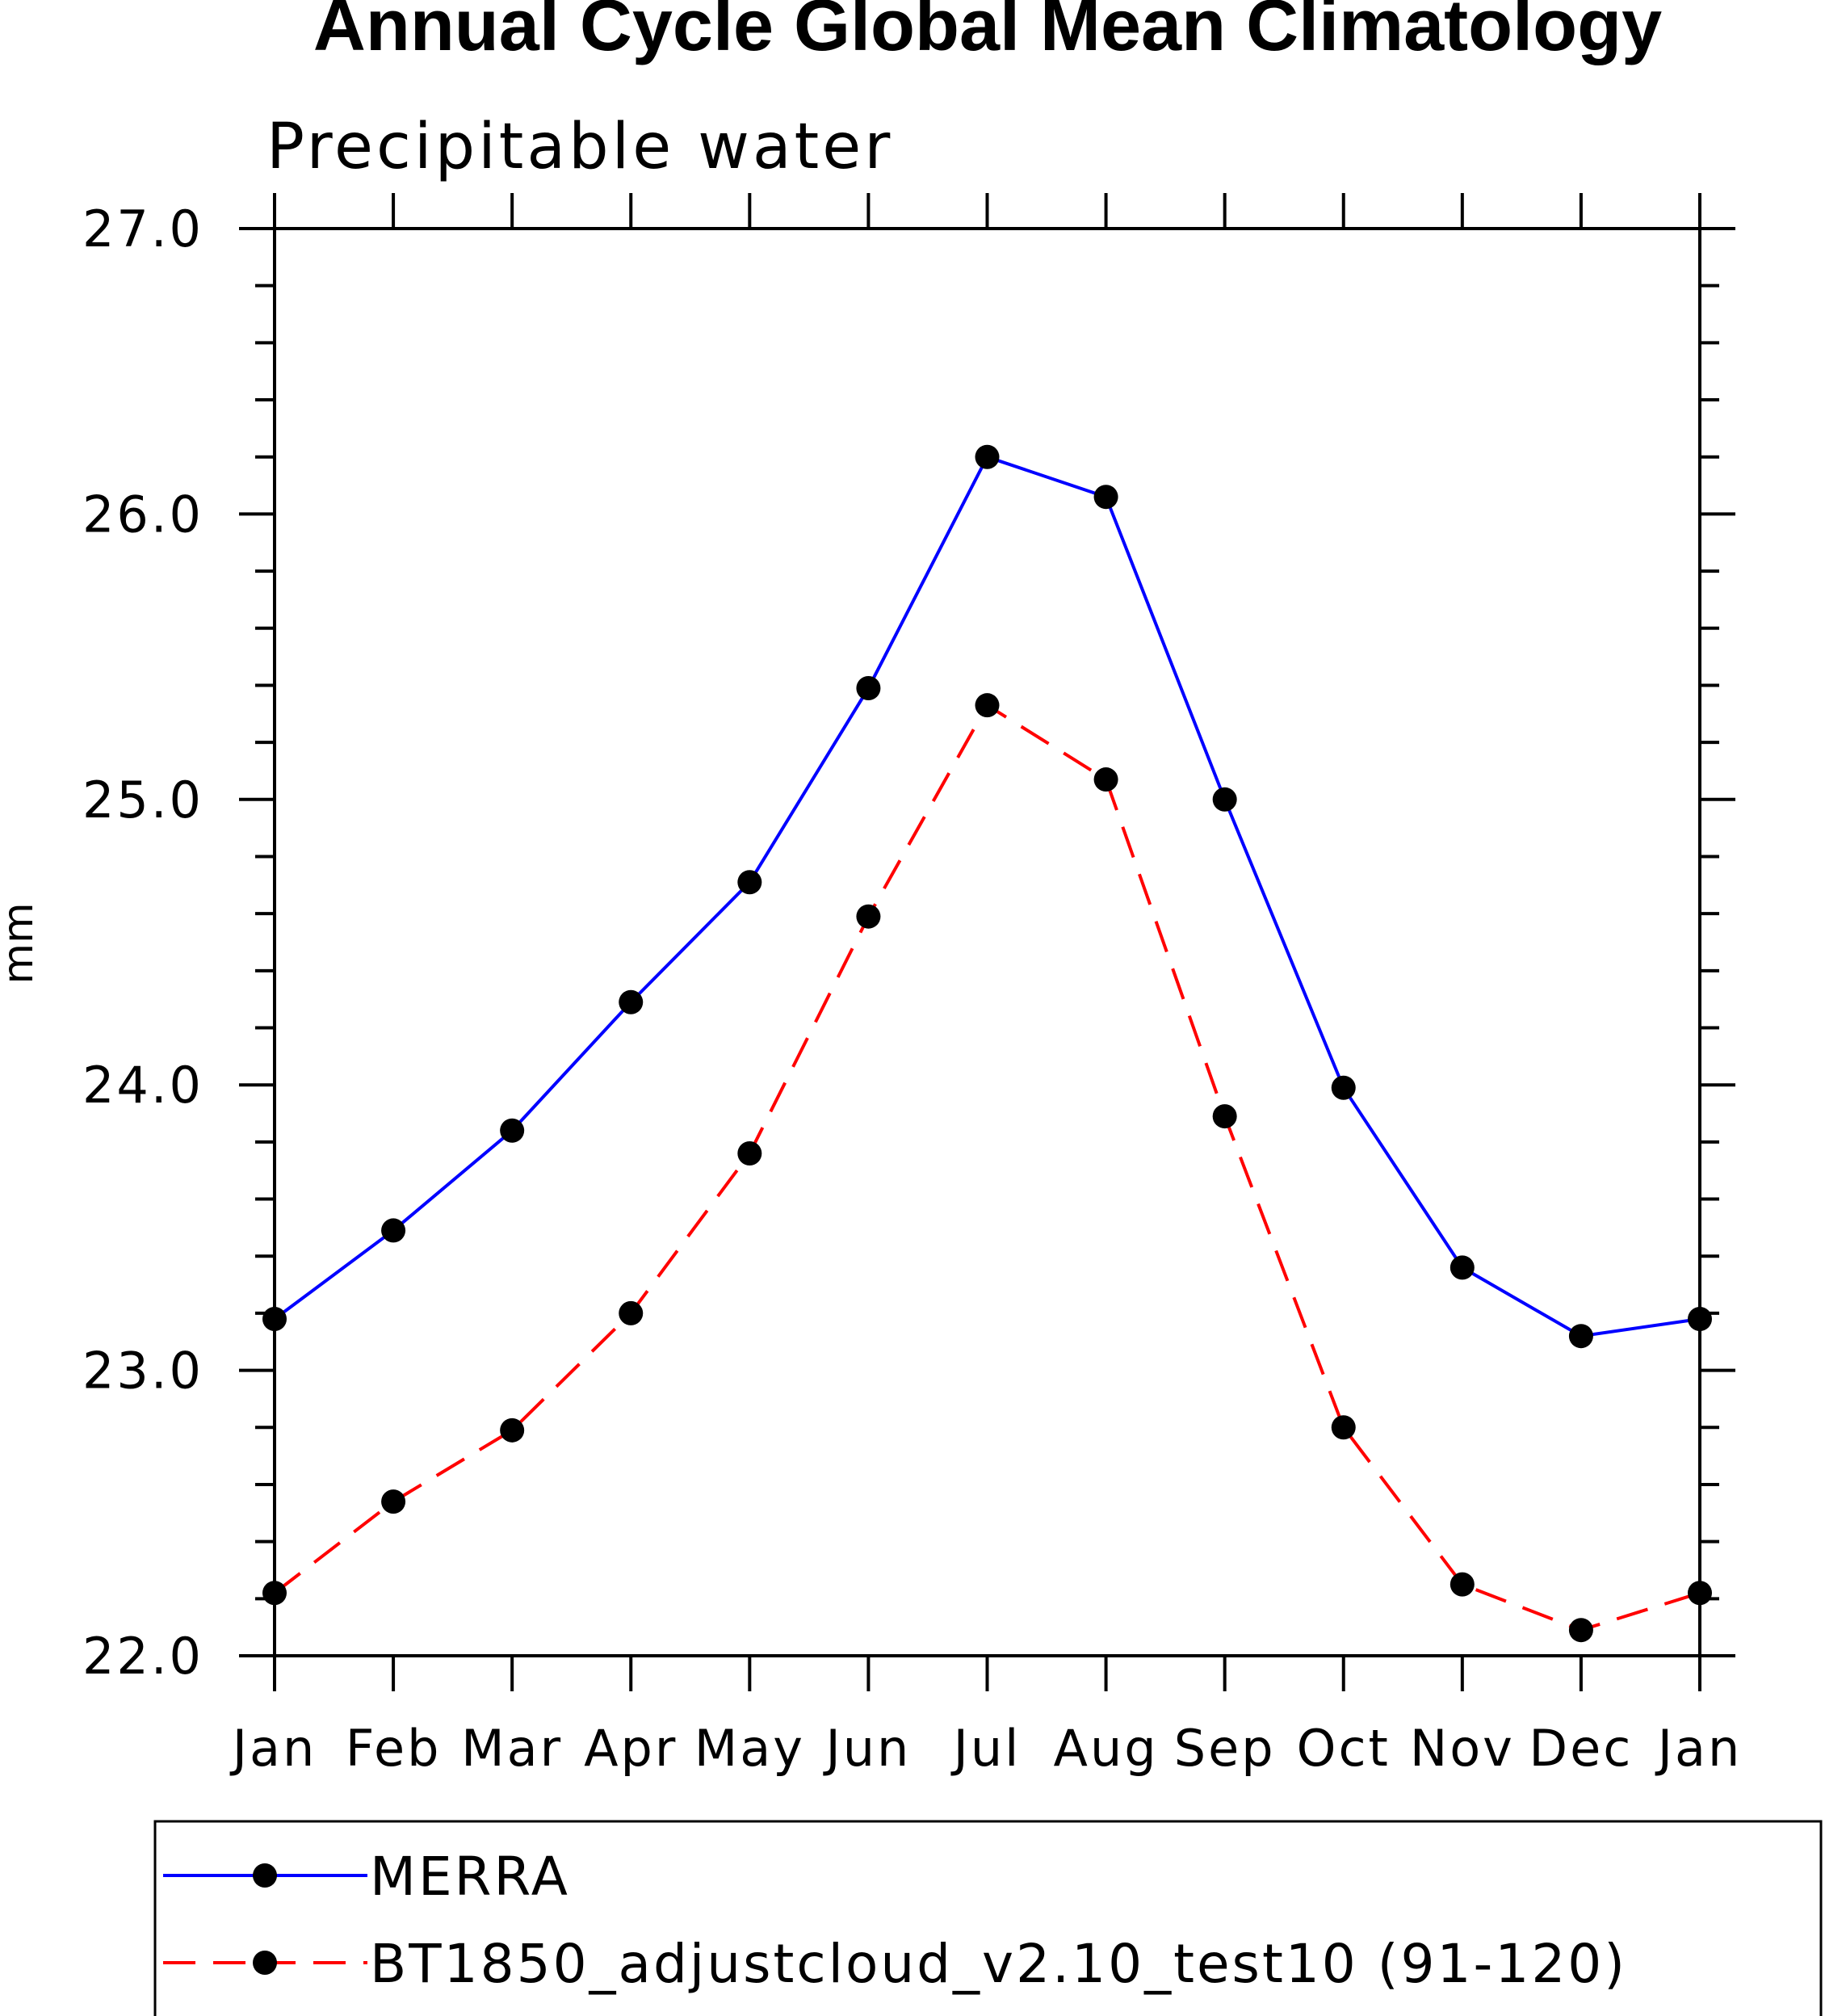 The height and width of the screenshot is (2016, 1825). Describe the element at coordinates (1462, 1748) in the screenshot. I see `x-tick-label: Nov` at that location.